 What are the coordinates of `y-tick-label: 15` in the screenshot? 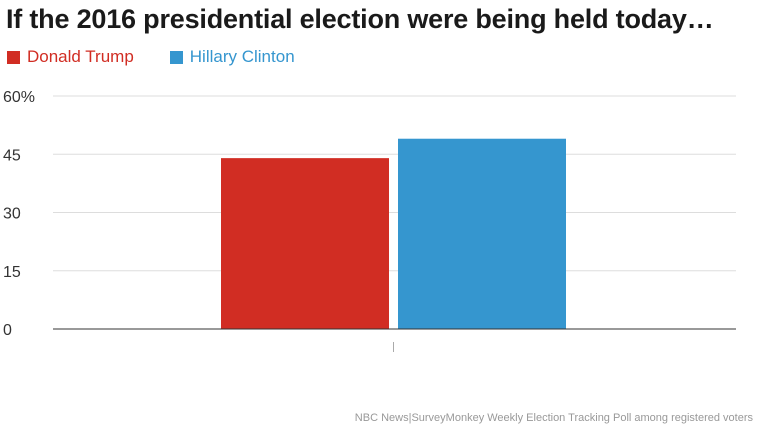 It's located at (12, 272).